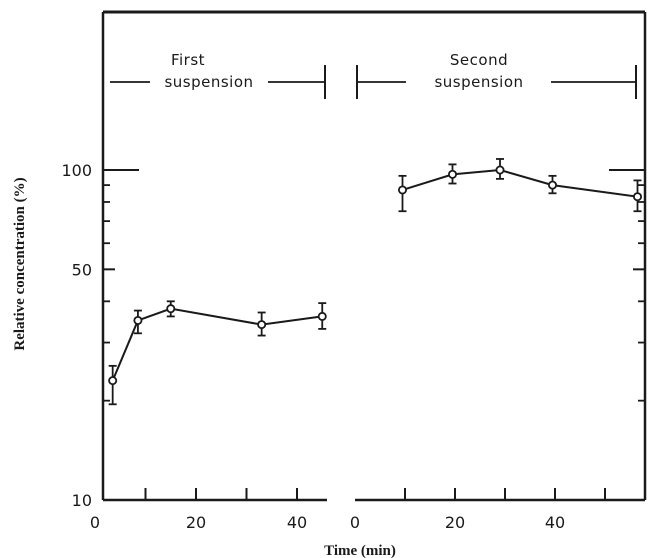 This screenshot has height=558, width=649. What do you see at coordinates (82, 500) in the screenshot?
I see `y-tick-label: 10` at bounding box center [82, 500].